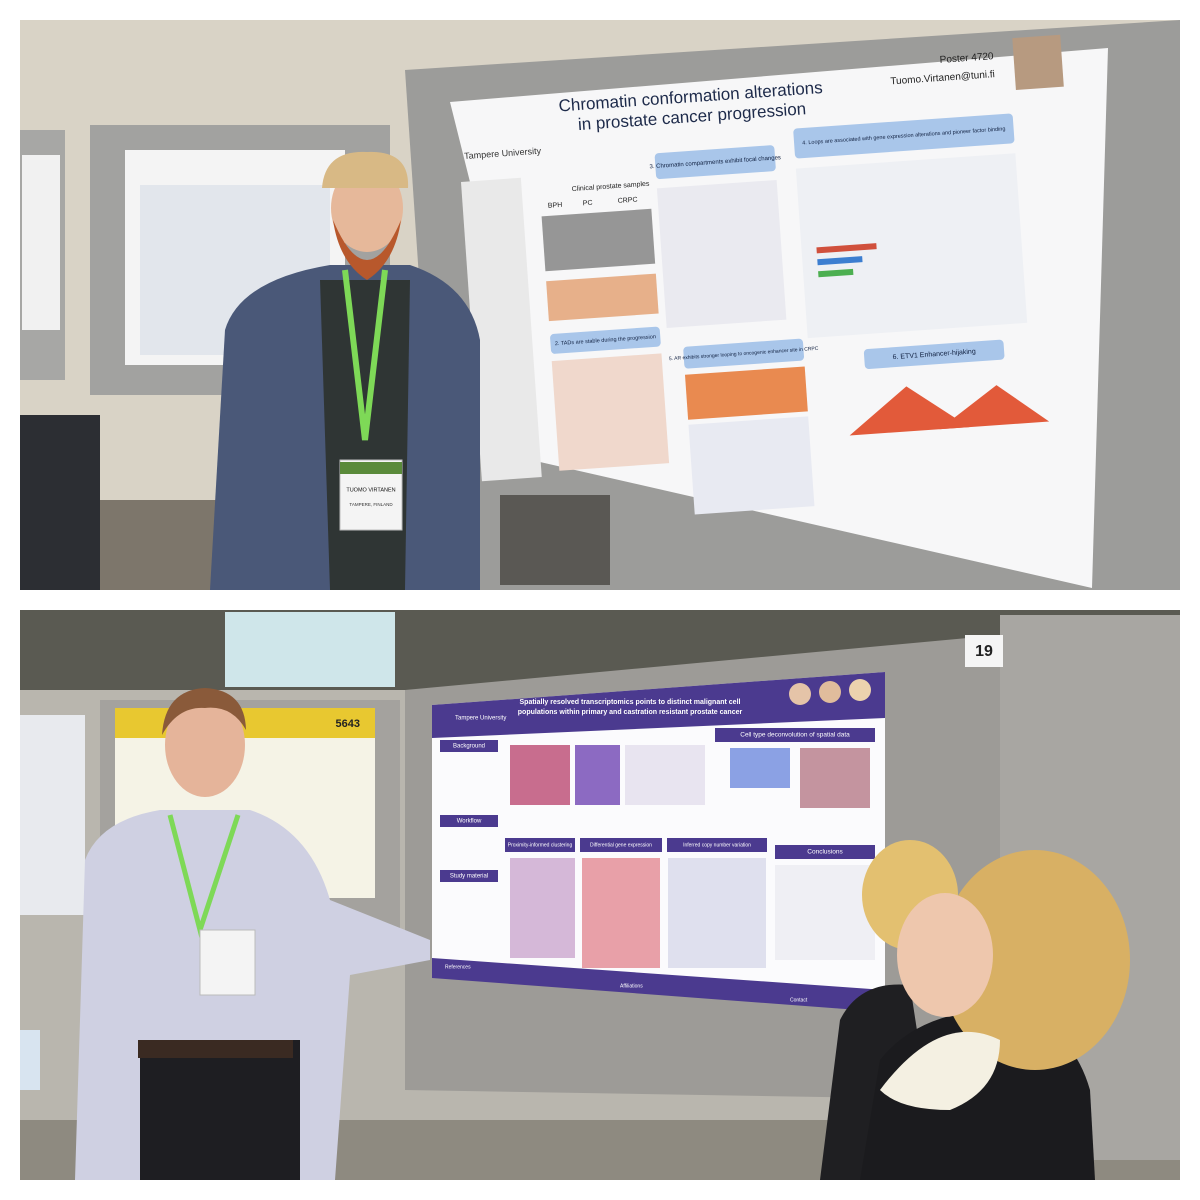 Image resolution: width=1200 pixels, height=1200 pixels. Describe the element at coordinates (940, 1070) in the screenshot. I see `scarf` at that location.